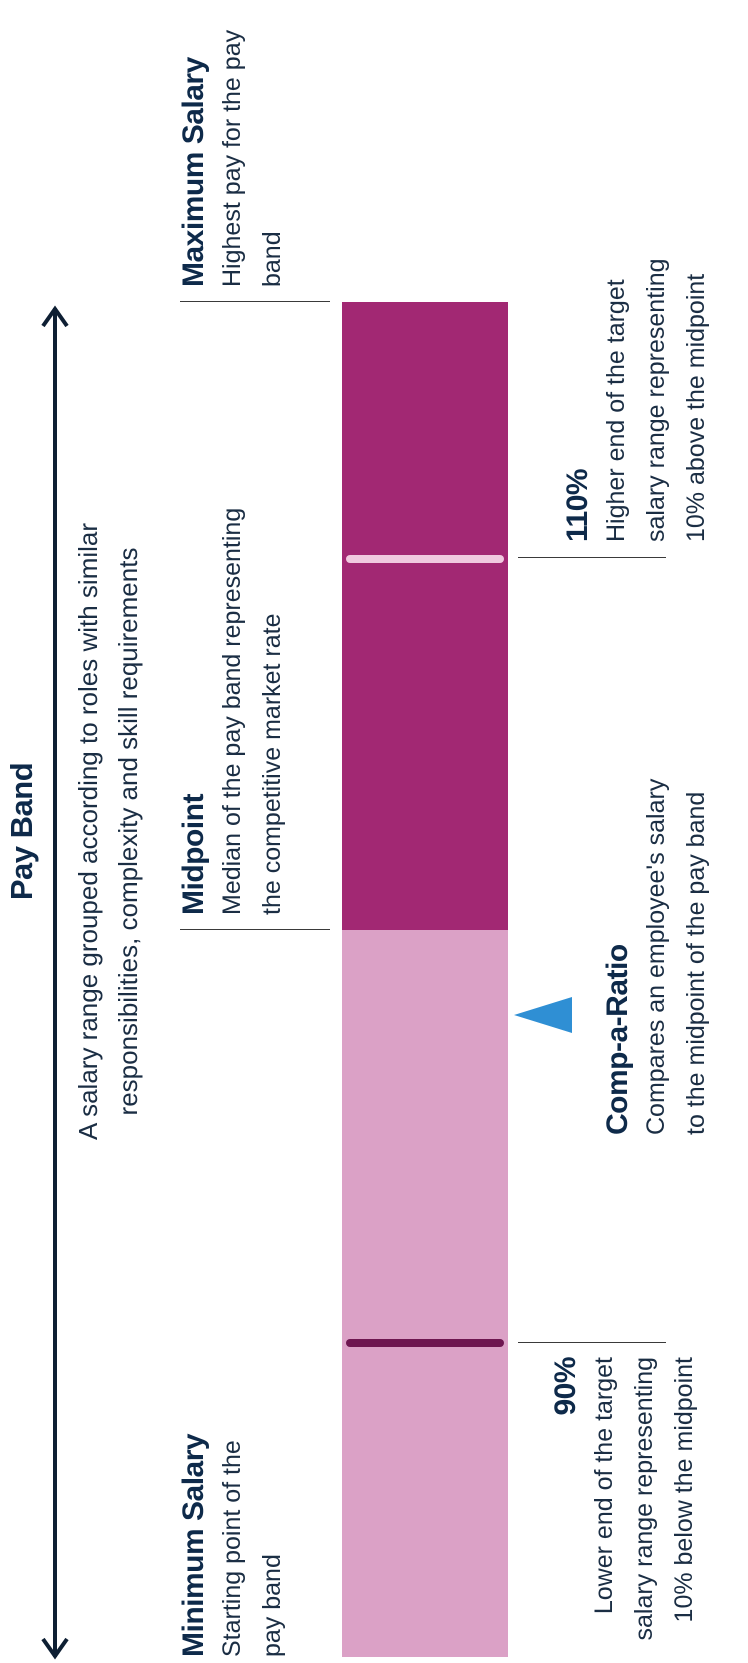  What do you see at coordinates (232, 158) in the screenshot?
I see `maximum-salary-line-1: Highest pay for the pay` at bounding box center [232, 158].